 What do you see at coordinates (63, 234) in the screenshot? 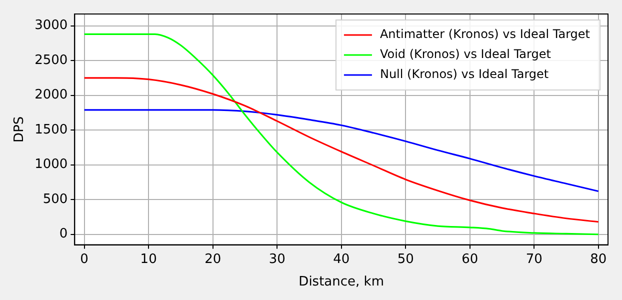
I see `y-tick-label: 0` at bounding box center [63, 234].